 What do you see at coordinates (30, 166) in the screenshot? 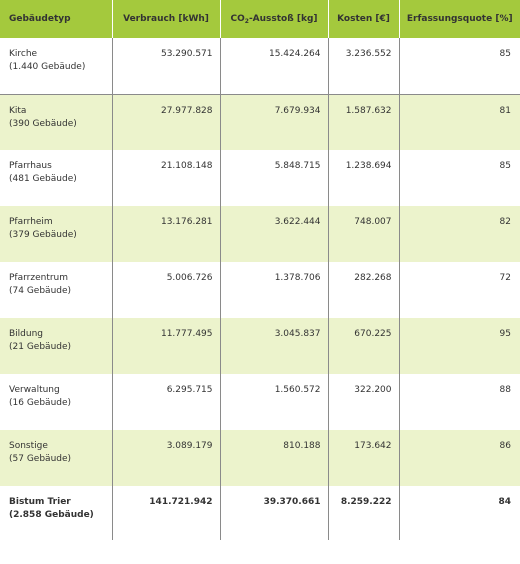
I see `building-type-name: Pfarrhaus` at bounding box center [30, 166].